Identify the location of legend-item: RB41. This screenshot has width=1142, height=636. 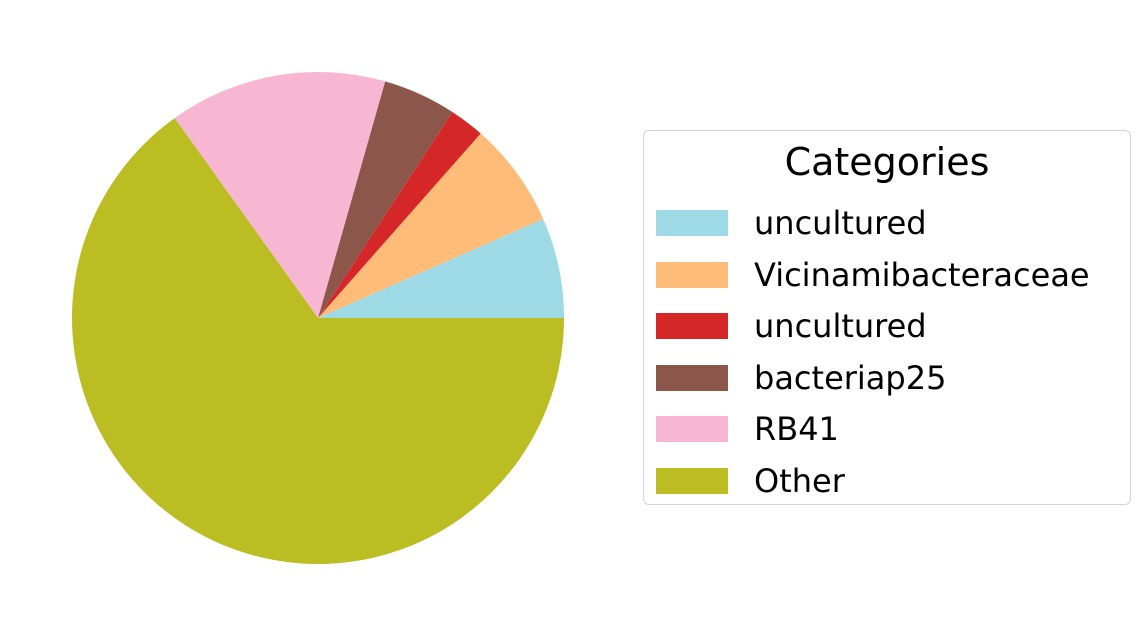
(747, 429).